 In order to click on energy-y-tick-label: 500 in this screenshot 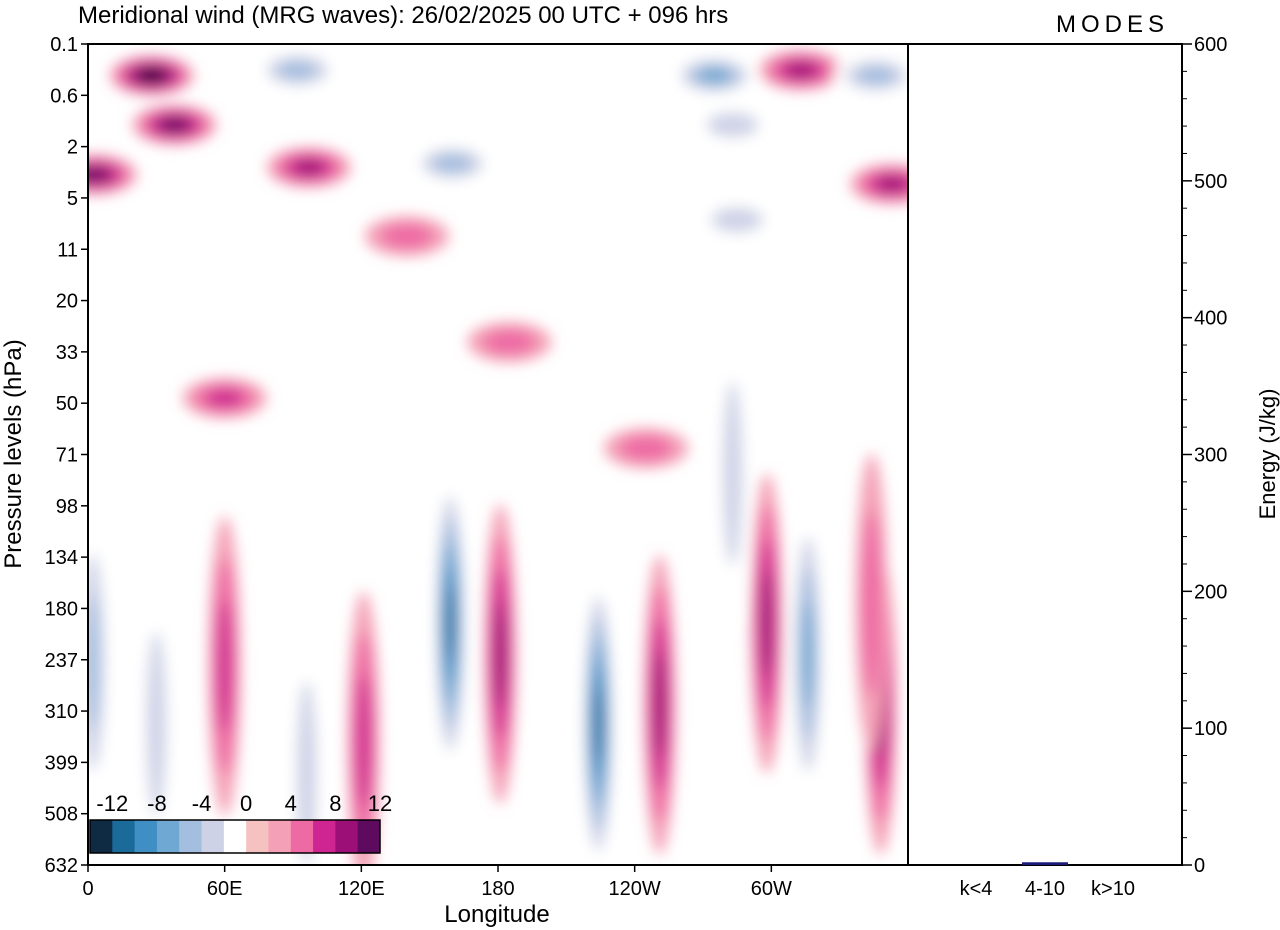, I will do `click(1210, 182)`.